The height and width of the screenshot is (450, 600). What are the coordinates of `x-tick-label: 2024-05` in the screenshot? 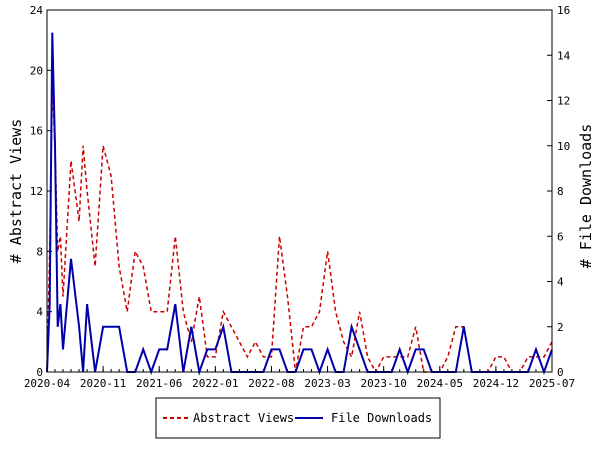 It's located at (440, 383).